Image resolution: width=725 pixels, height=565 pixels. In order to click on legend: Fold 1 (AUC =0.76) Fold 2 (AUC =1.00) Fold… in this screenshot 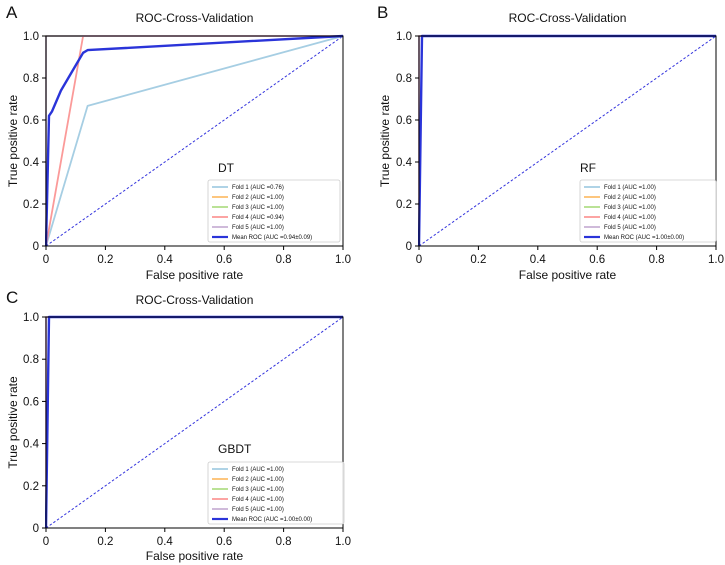, I will do `click(274, 211)`.